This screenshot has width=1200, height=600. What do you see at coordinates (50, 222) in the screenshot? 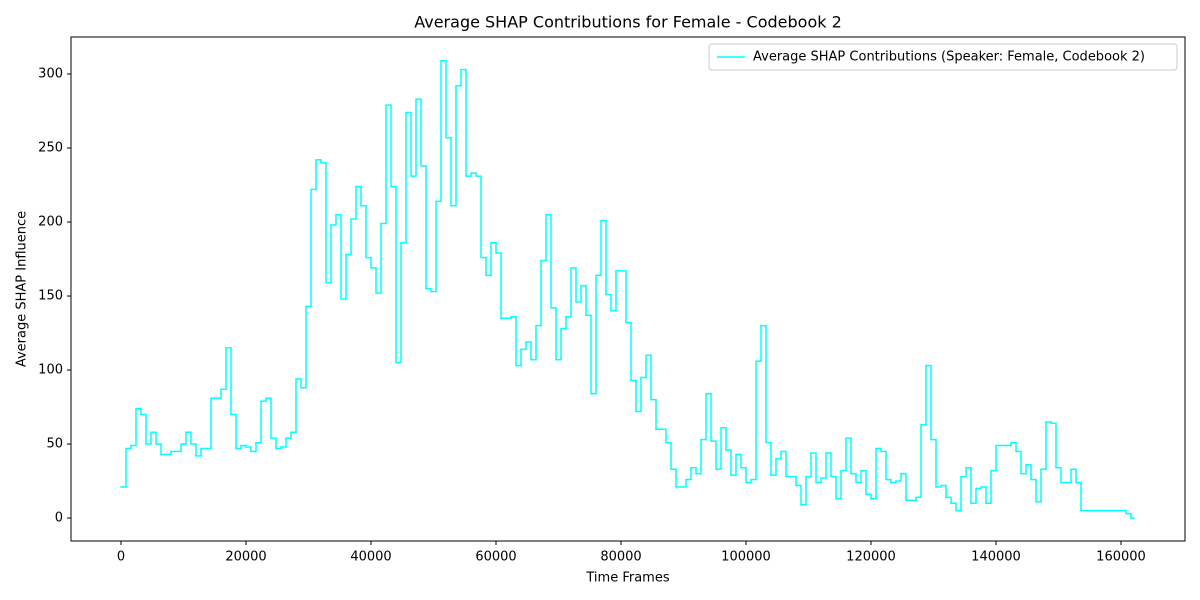
I see `y-tick-label: 200` at bounding box center [50, 222].